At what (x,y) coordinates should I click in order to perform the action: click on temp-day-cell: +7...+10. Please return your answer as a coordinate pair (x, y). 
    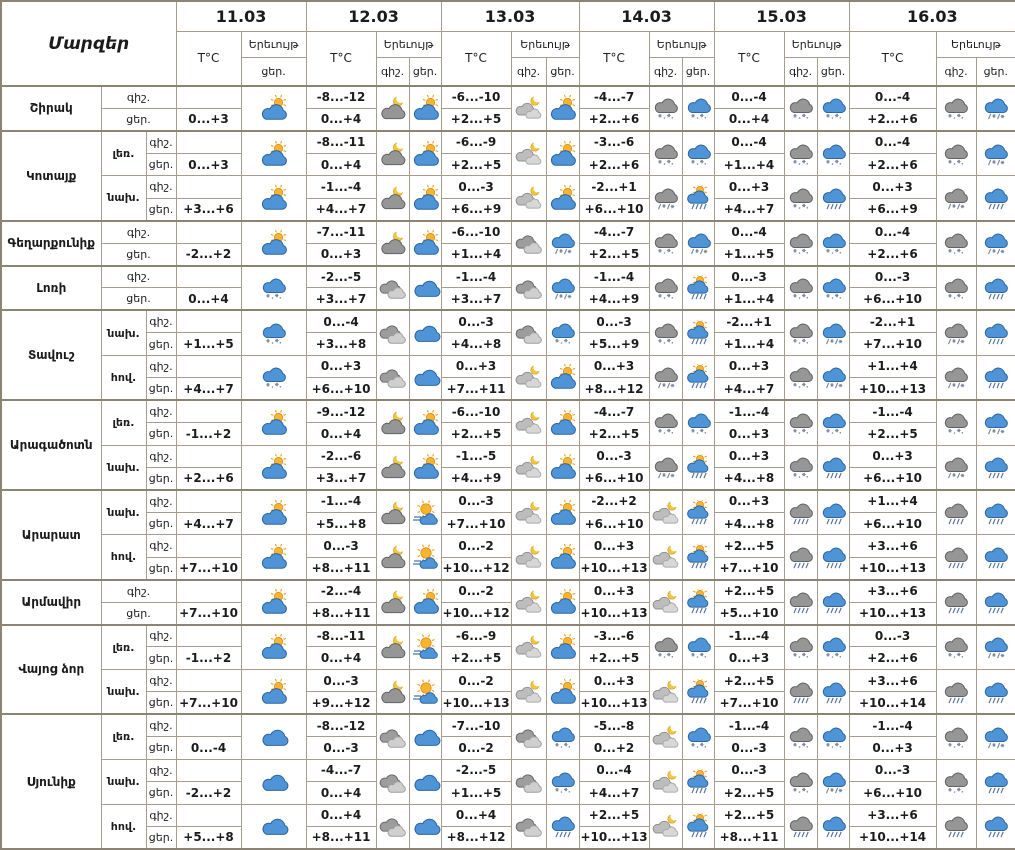
    Looking at the image, I should click on (208, 613).